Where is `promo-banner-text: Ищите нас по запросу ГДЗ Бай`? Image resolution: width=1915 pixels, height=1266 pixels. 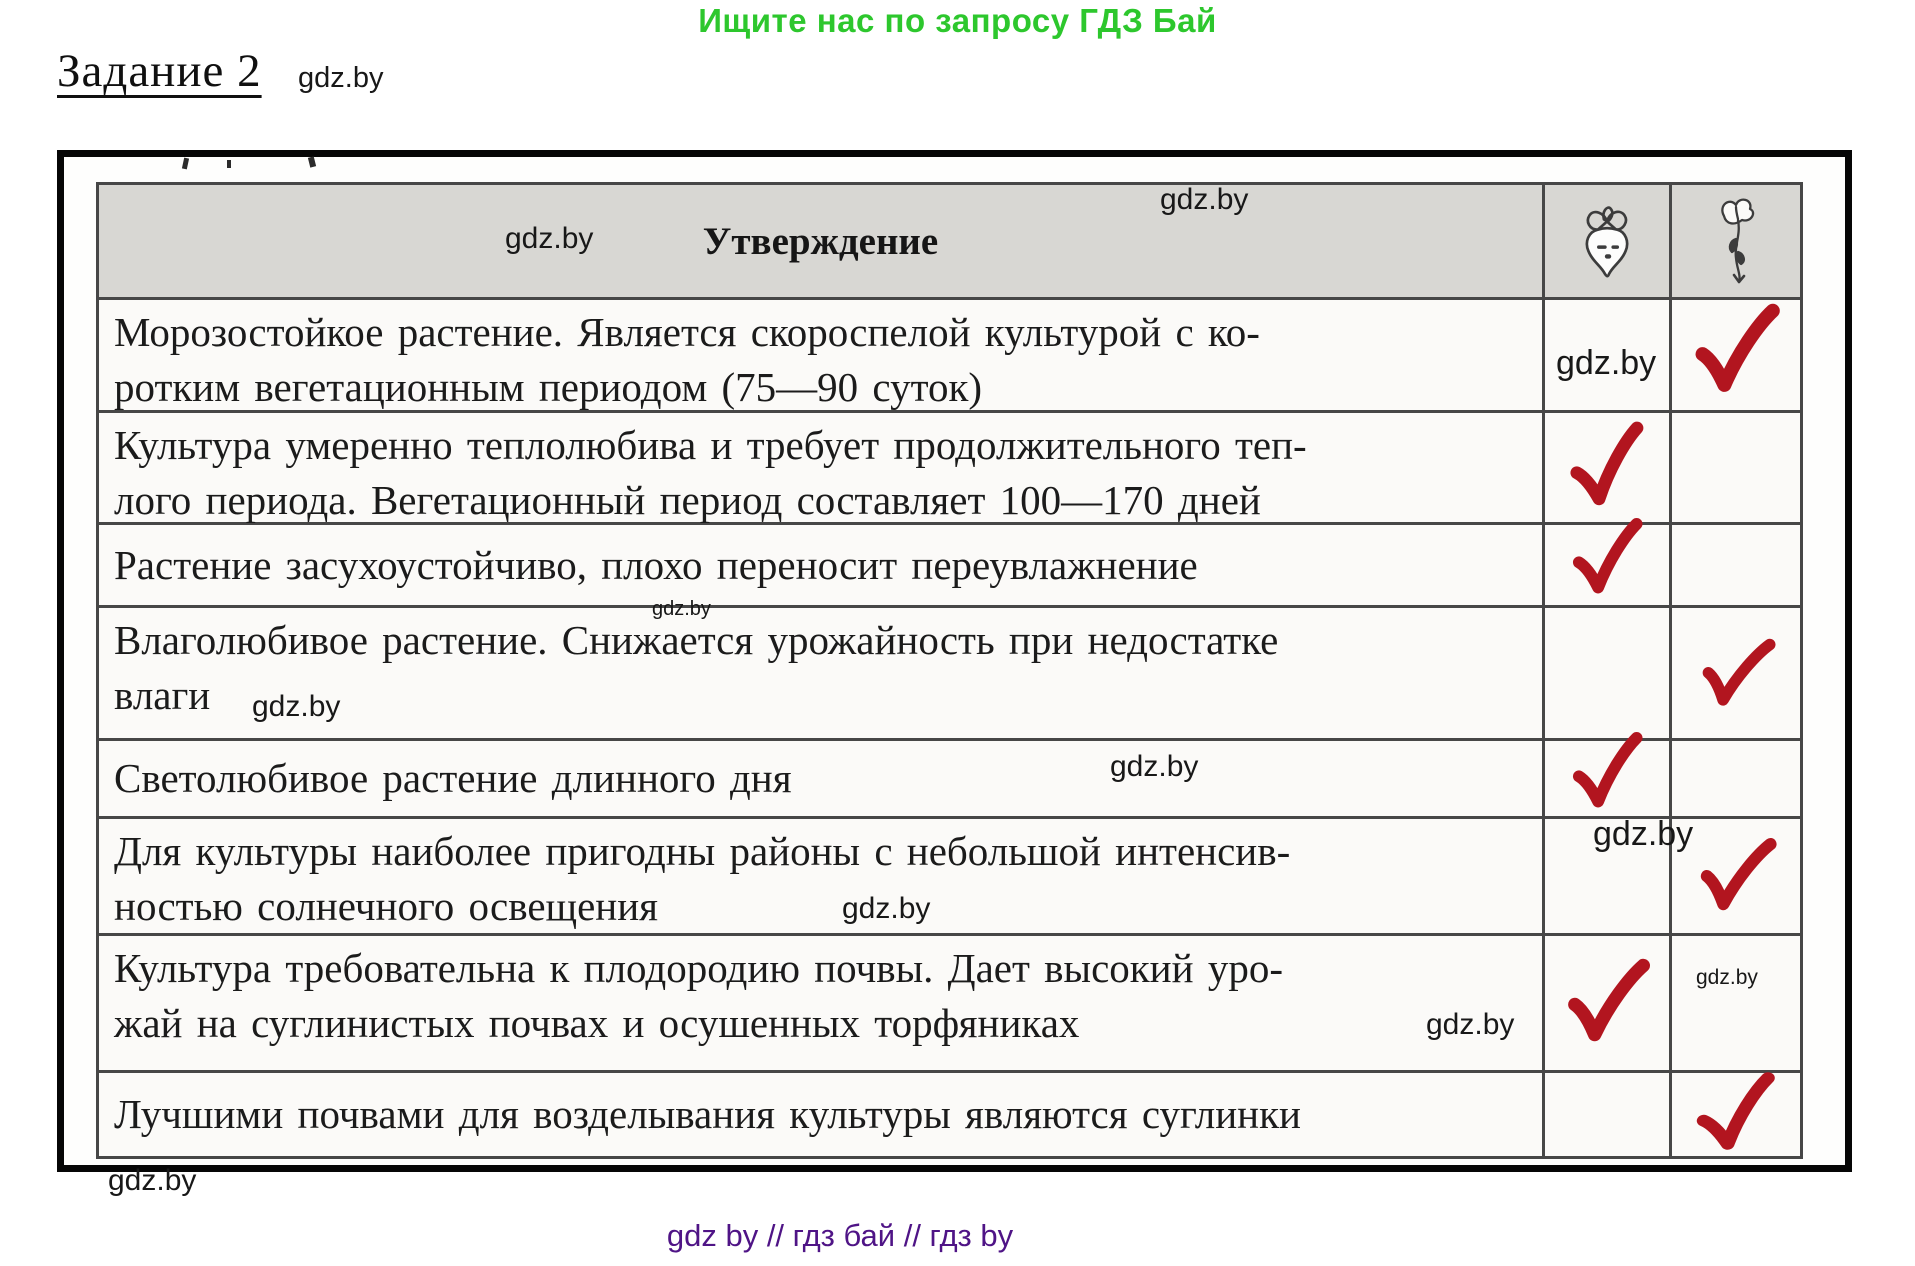 promo-banner-text: Ищите нас по запросу ГДЗ Бай is located at coordinates (957, 20).